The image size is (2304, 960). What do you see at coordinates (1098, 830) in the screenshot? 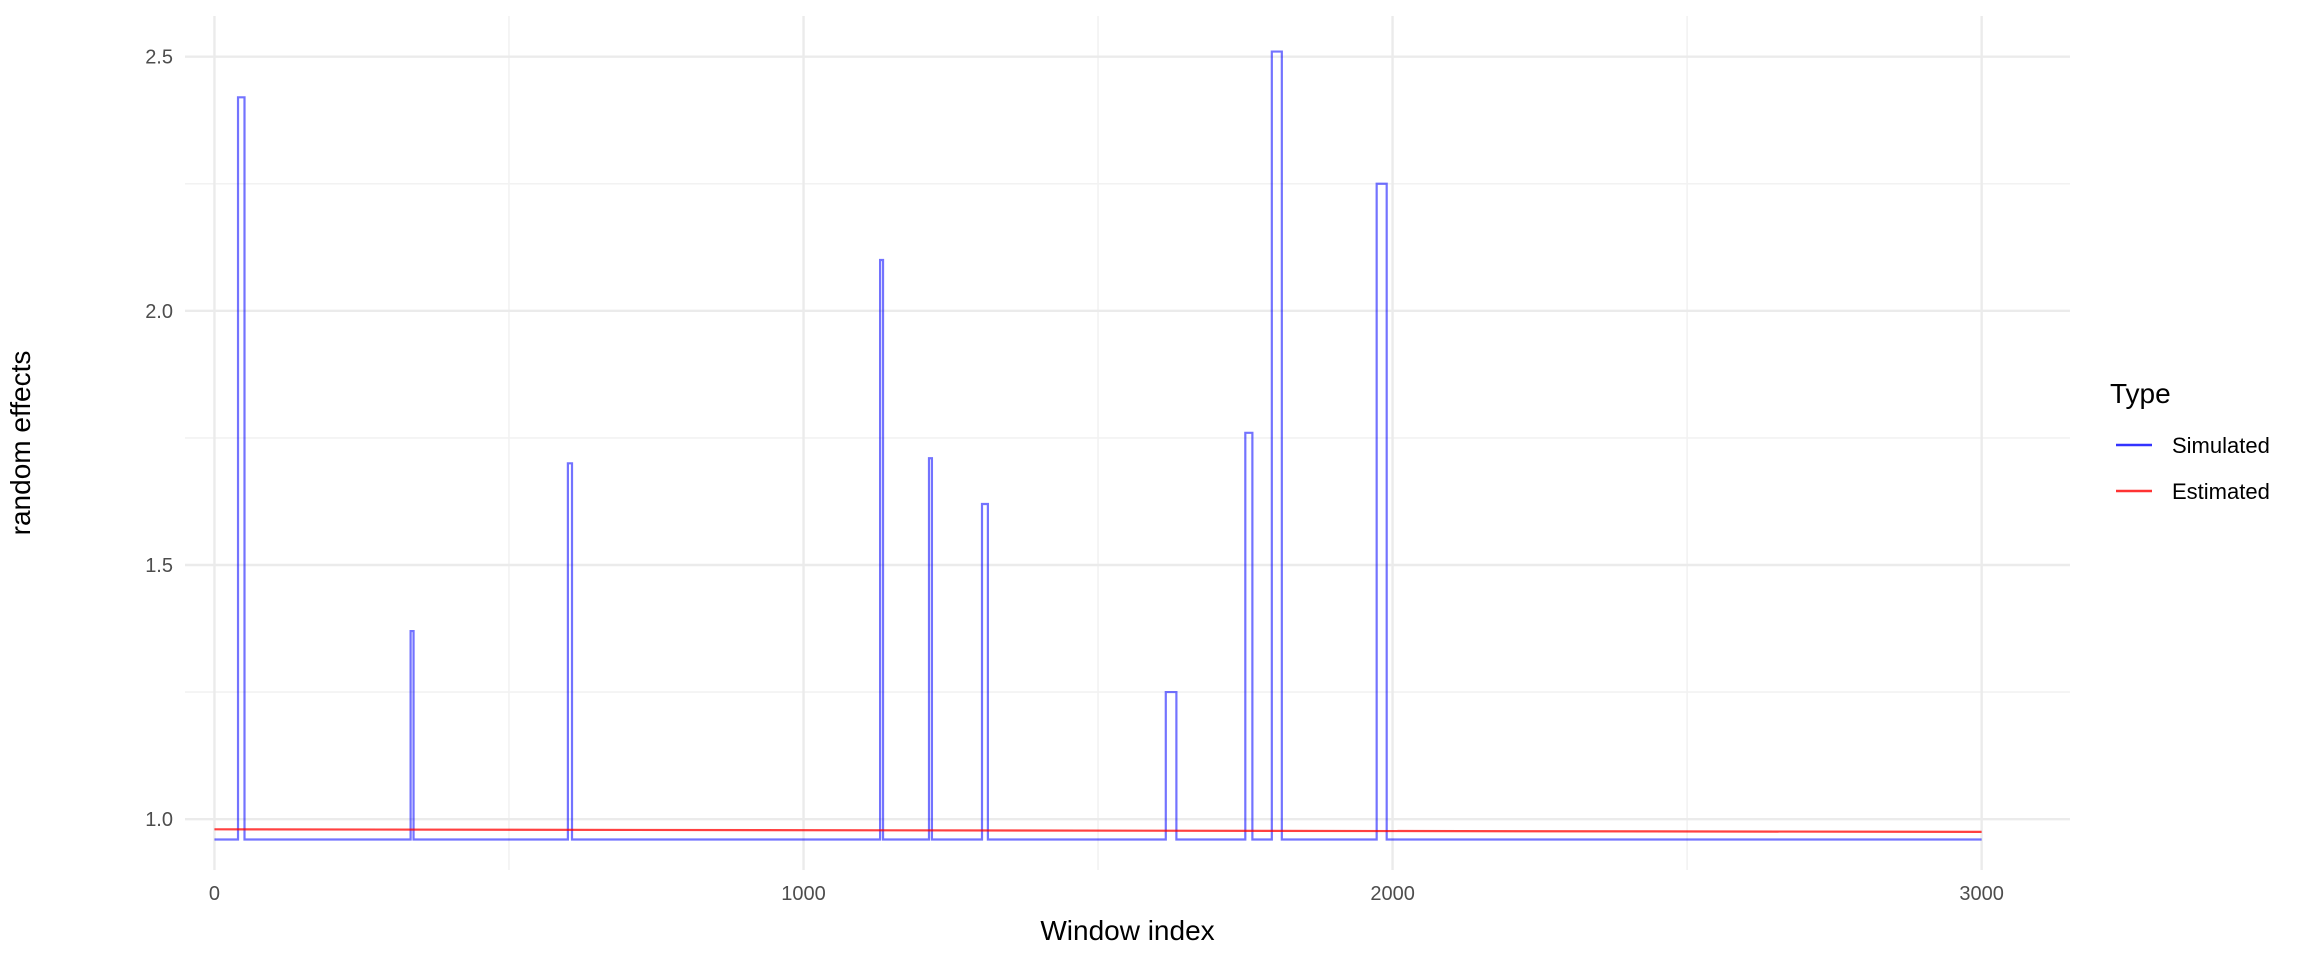
I see `series-line-estimated` at bounding box center [1098, 830].